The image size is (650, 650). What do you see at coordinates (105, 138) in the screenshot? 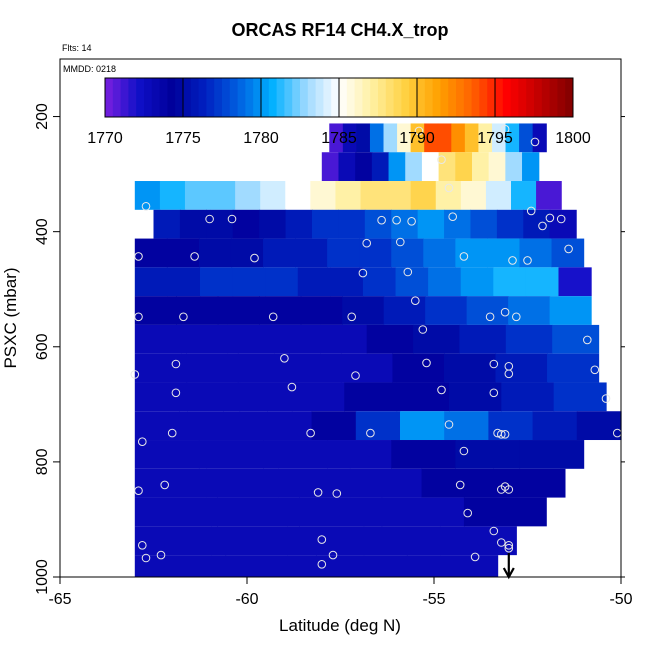
I see `colorbar-tick-label: 1770` at bounding box center [105, 138].